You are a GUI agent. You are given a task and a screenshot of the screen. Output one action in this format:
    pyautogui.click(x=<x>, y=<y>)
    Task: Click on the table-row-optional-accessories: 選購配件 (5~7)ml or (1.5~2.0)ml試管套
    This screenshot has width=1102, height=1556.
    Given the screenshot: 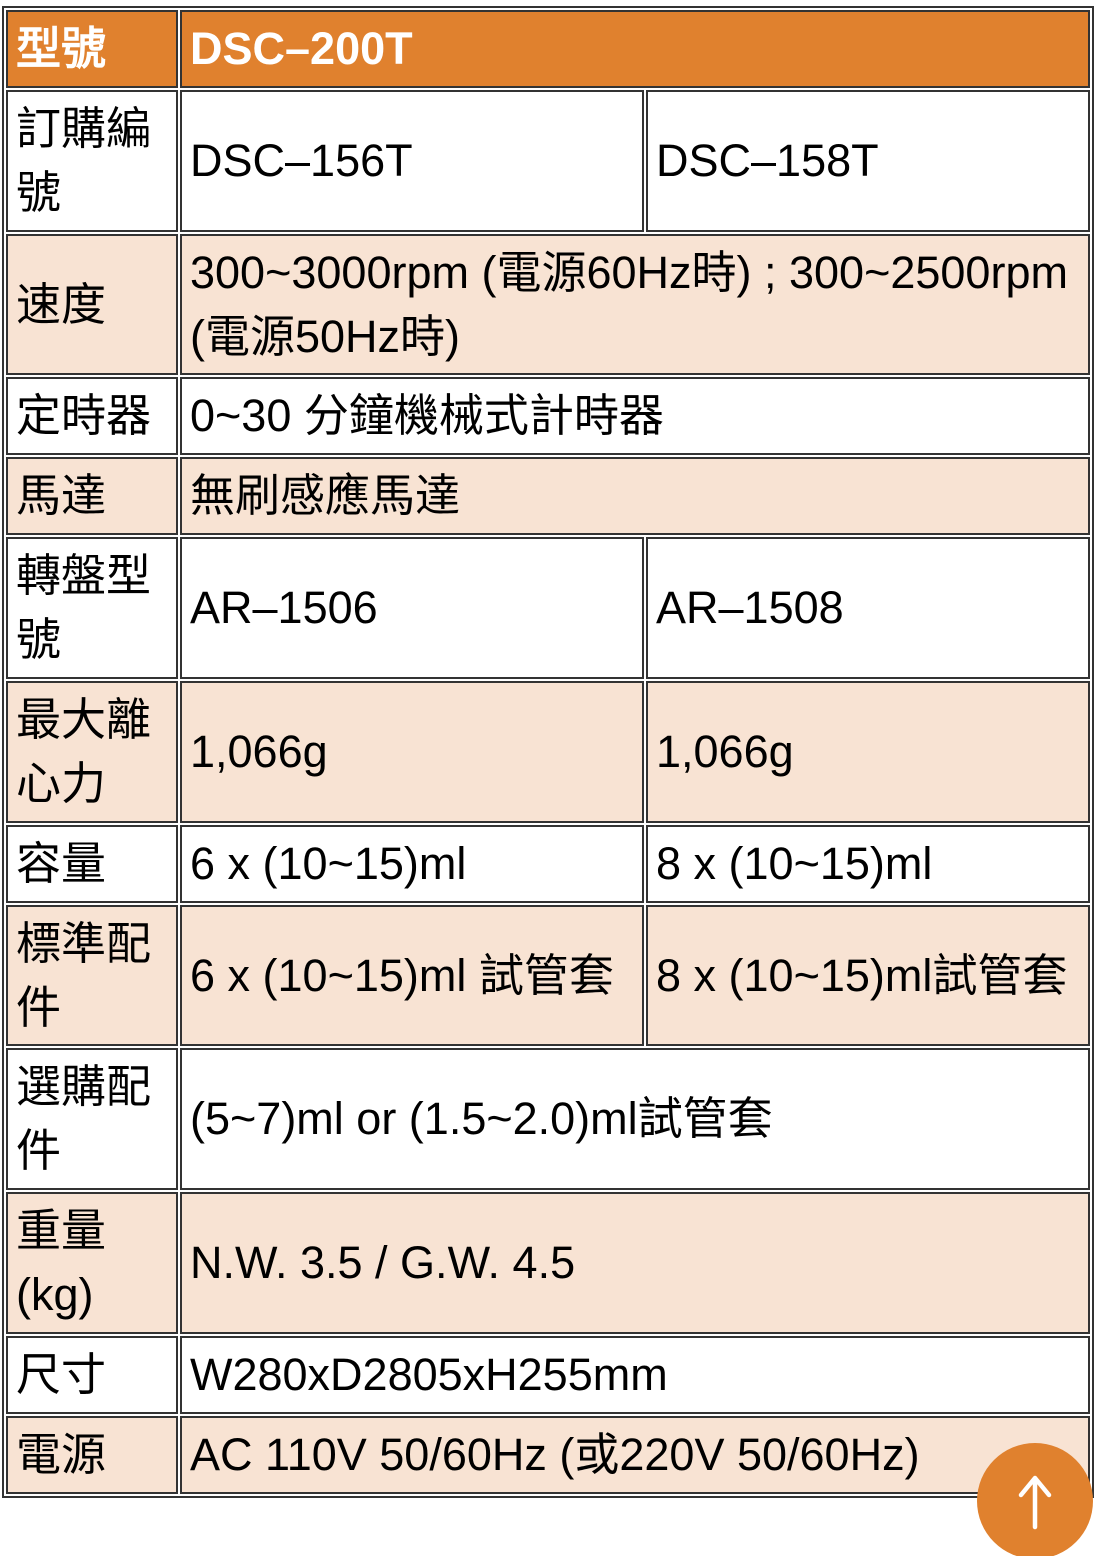 What is the action you would take?
    pyautogui.click(x=548, y=1119)
    